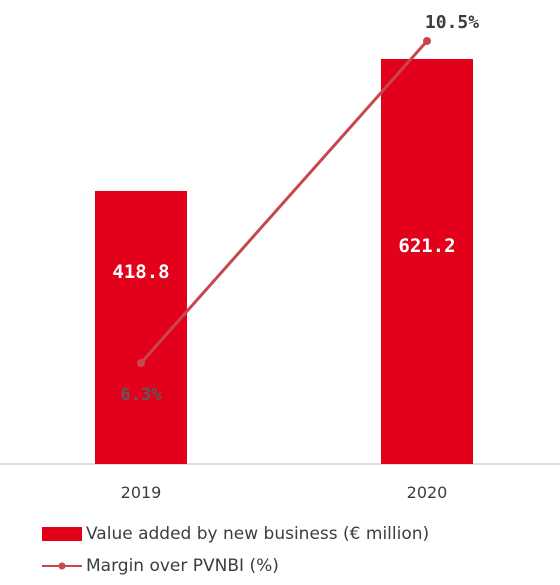 The height and width of the screenshot is (585, 560). What do you see at coordinates (258, 534) in the screenshot?
I see `legend-label-value-added: Value added by new business (€ million)` at bounding box center [258, 534].